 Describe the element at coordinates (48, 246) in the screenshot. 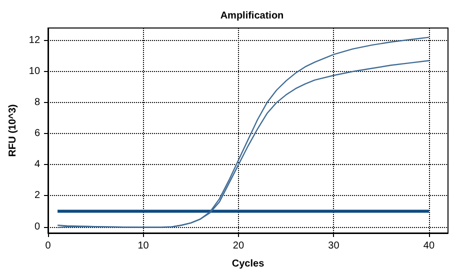

I see `x-tick-label: 0` at that location.